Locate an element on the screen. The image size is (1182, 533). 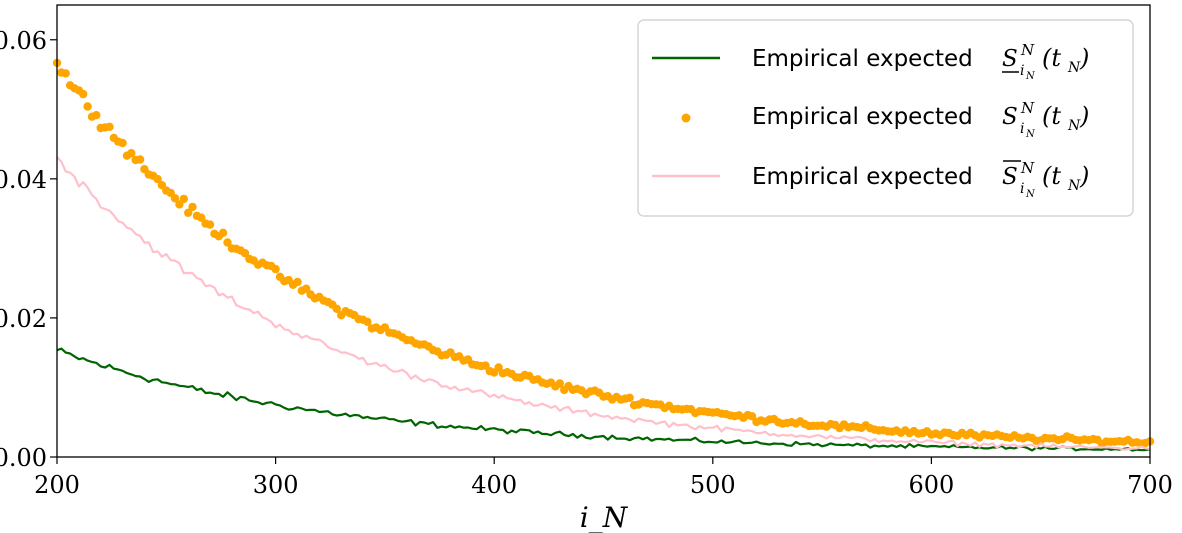
x-tick-label: 200 is located at coordinates (57, 485).